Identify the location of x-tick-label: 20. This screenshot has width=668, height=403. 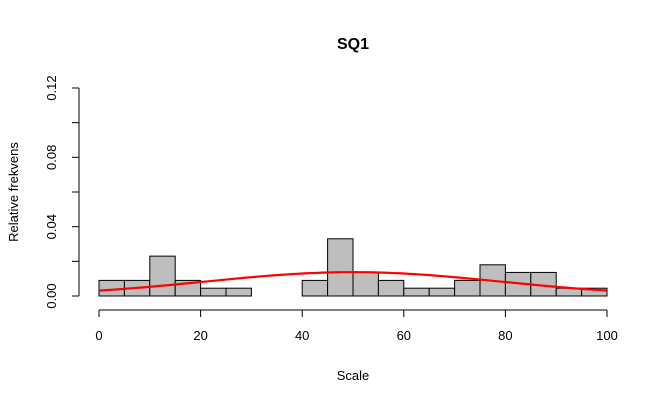
(200, 335).